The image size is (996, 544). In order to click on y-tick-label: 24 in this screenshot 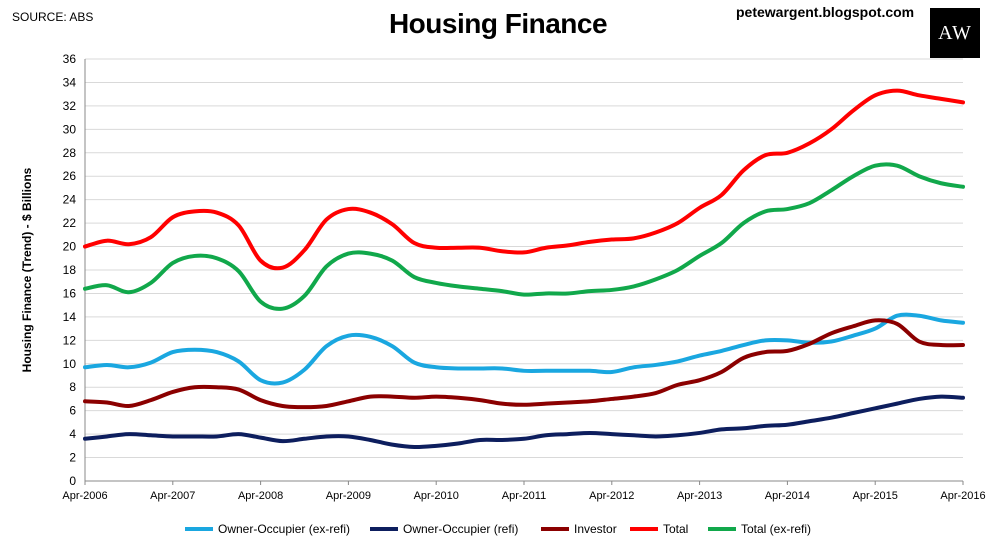, I will do `click(70, 200)`.